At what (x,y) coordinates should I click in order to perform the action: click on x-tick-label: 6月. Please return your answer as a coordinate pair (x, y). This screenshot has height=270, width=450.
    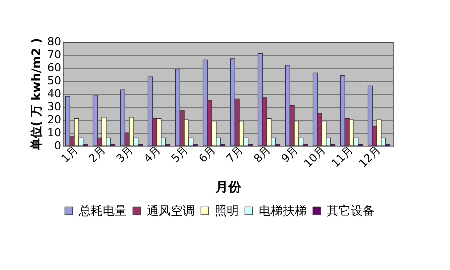
    Looking at the image, I should click on (207, 155).